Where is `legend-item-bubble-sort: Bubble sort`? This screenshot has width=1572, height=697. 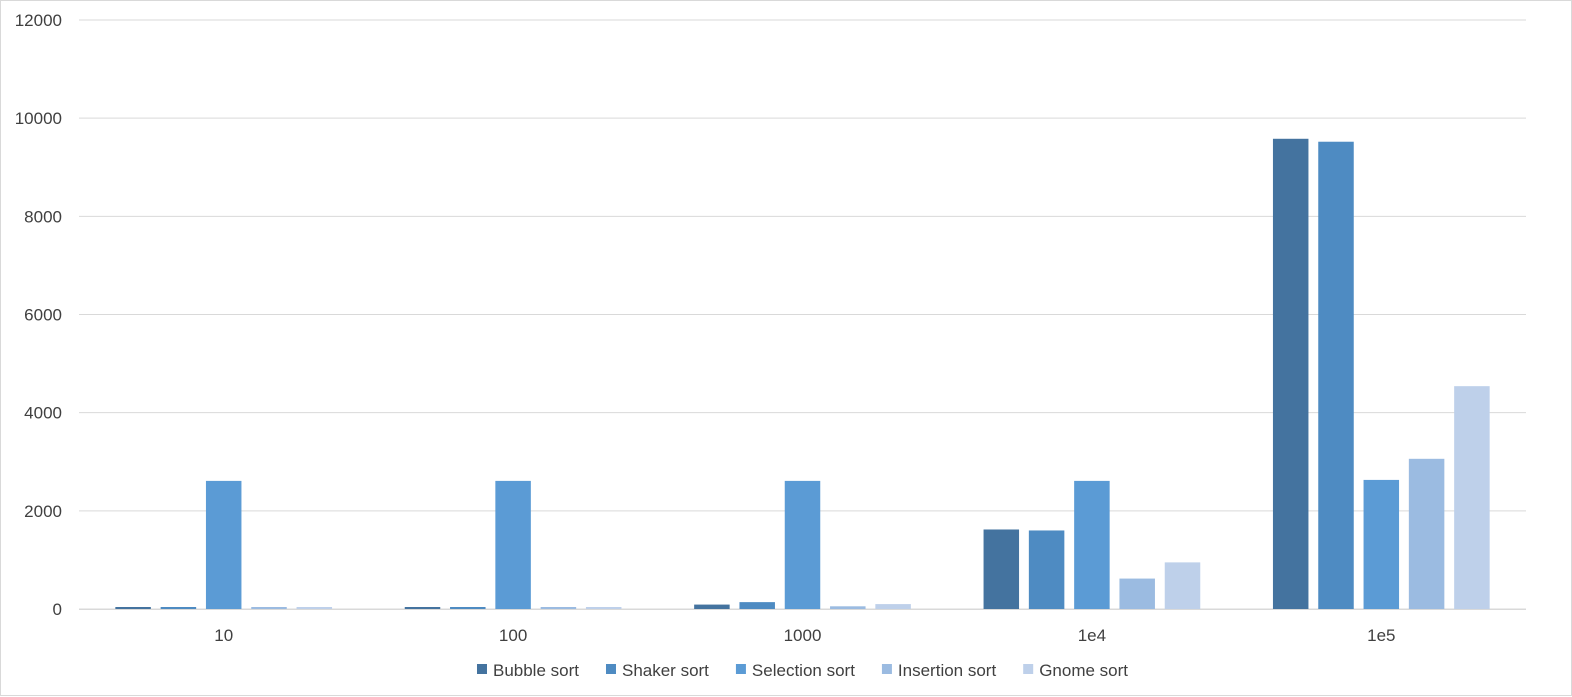 legend-item-bubble-sort: Bubble sort is located at coordinates (527, 670).